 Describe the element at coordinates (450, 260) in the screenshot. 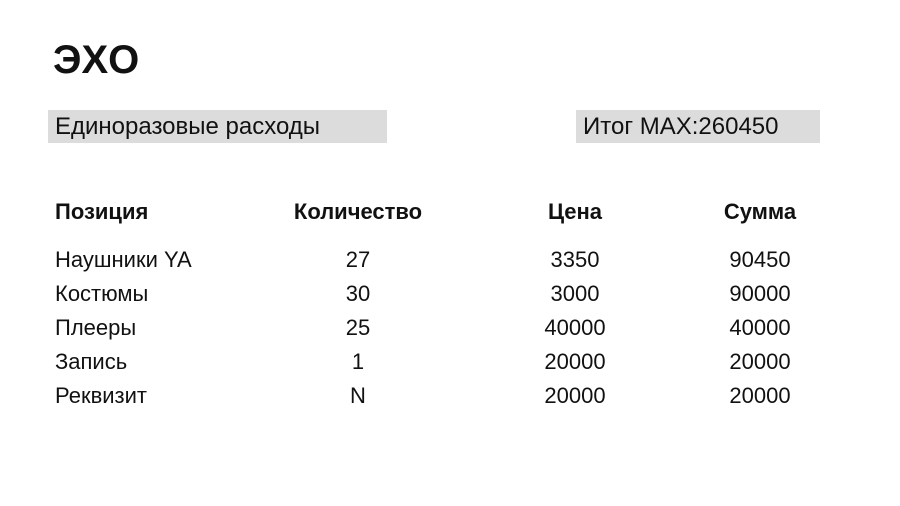

I see `table-row: Наушники YA 27 3350 90450` at that location.